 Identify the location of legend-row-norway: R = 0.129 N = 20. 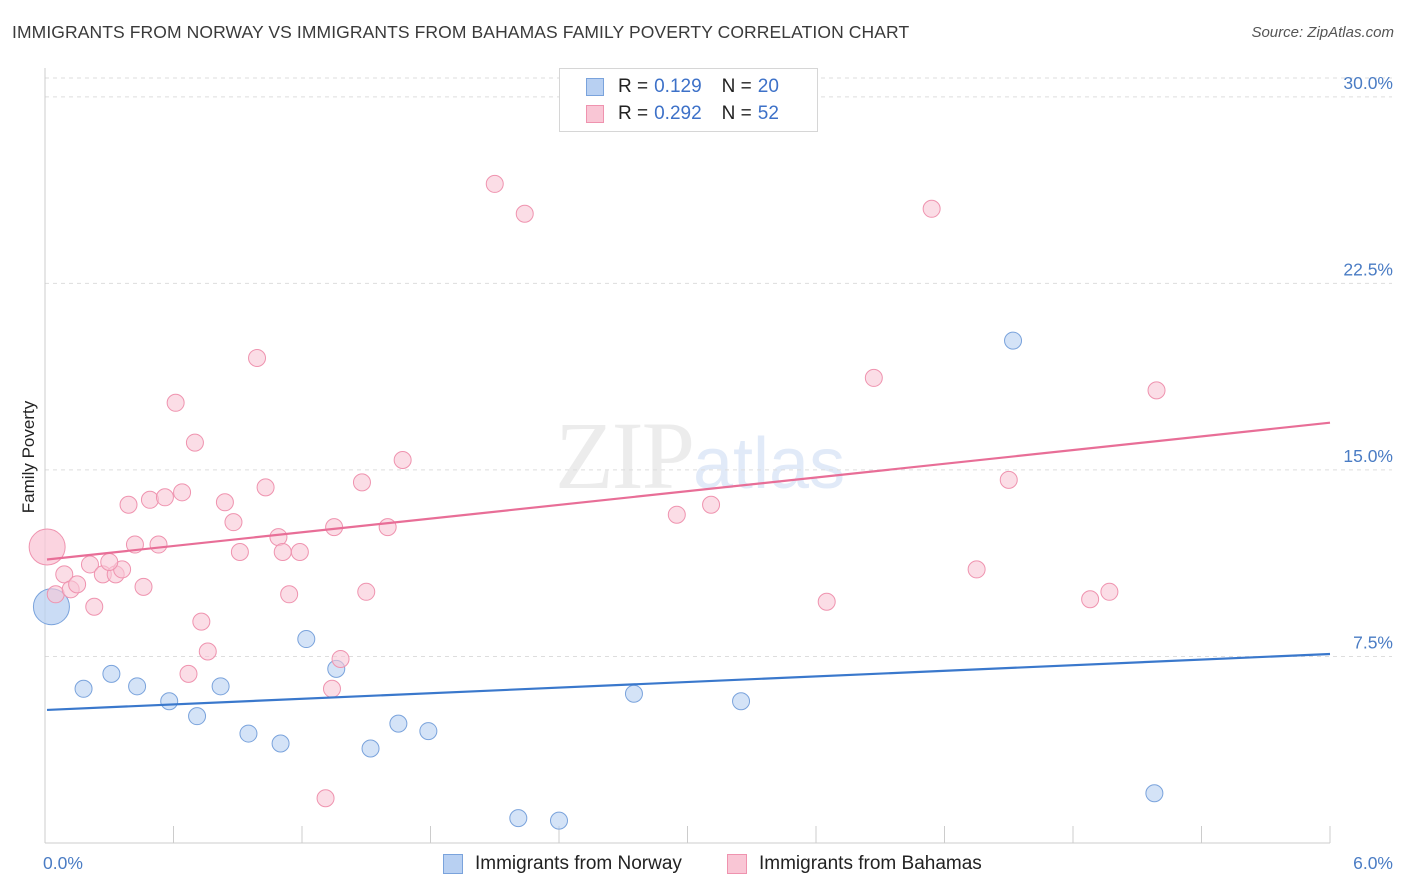
(682, 87).